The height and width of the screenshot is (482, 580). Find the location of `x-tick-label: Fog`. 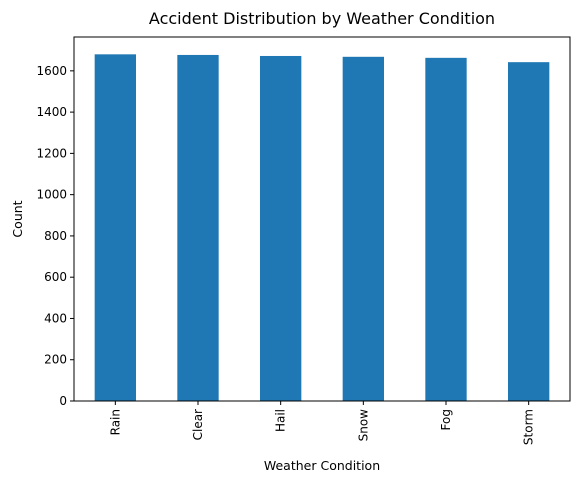

x-tick-label: Fog is located at coordinates (446, 419).